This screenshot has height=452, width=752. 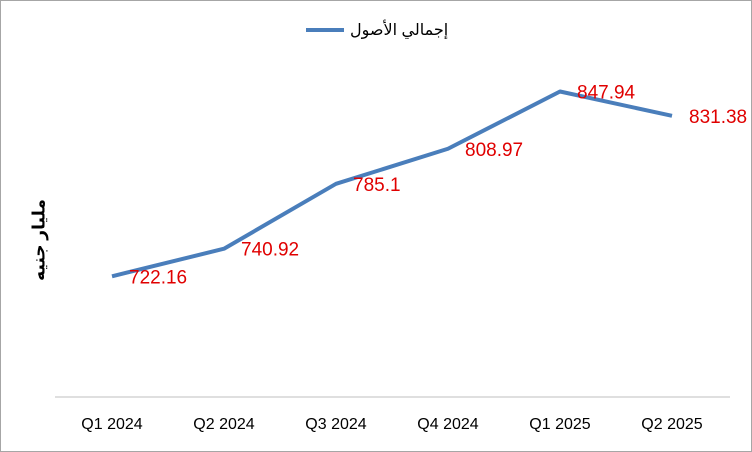 I want to click on data-label: 847.94, so click(x=606, y=93).